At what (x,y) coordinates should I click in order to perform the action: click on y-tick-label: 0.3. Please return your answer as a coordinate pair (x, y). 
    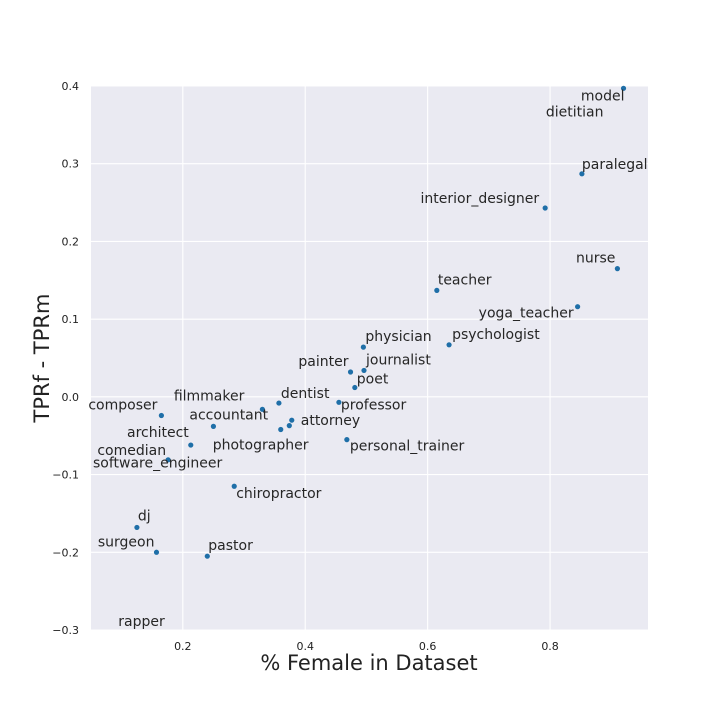
    Looking at the image, I should click on (71, 164).